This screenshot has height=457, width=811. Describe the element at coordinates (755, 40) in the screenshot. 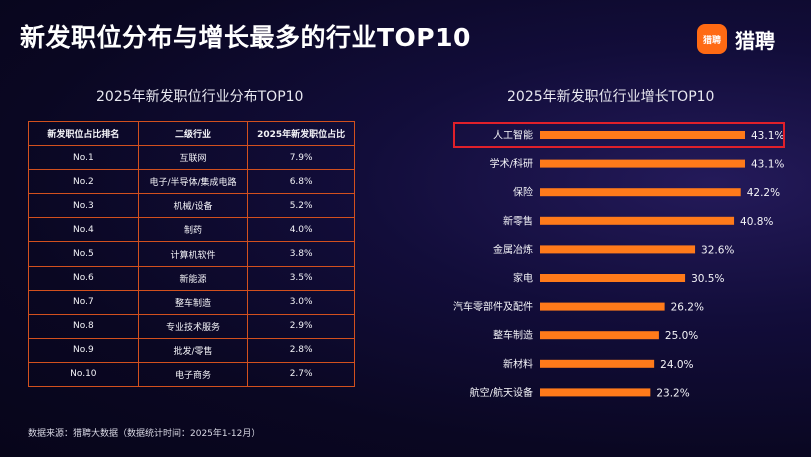

I see `logo-text: 猎聘` at that location.